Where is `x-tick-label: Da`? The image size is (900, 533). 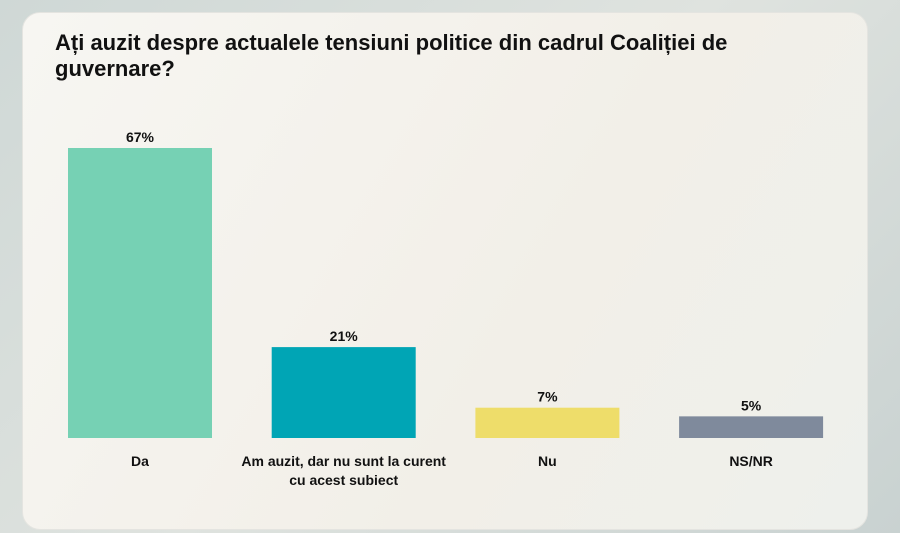
x-tick-label: Da is located at coordinates (140, 461).